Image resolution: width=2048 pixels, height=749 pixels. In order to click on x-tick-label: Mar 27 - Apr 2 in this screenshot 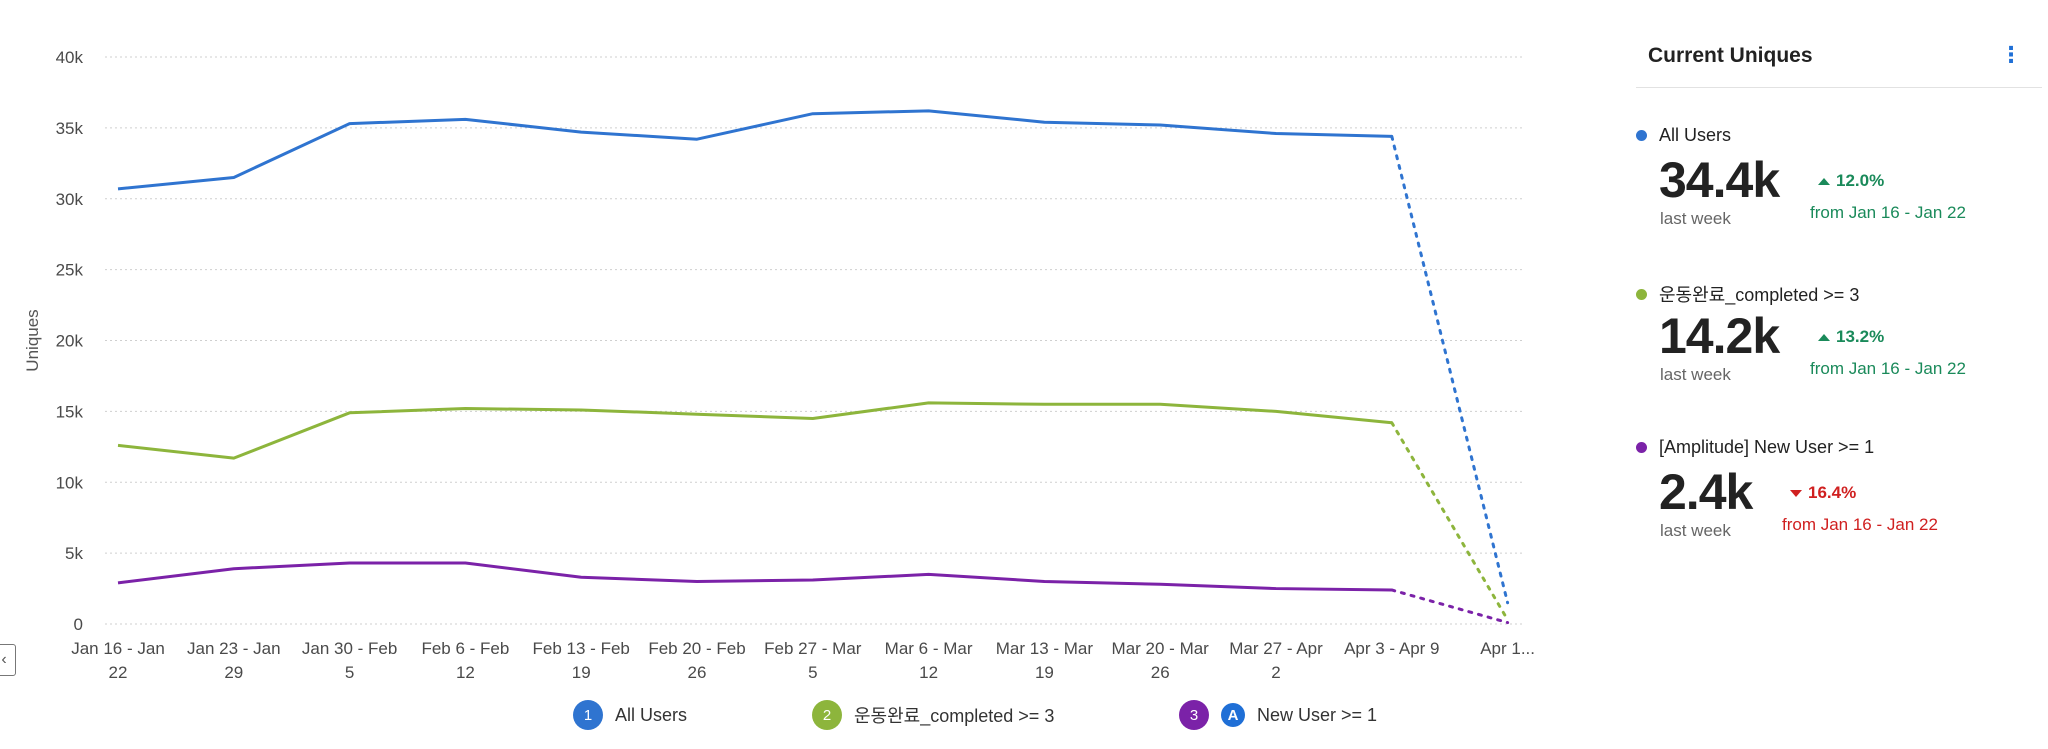, I will do `click(1276, 660)`.